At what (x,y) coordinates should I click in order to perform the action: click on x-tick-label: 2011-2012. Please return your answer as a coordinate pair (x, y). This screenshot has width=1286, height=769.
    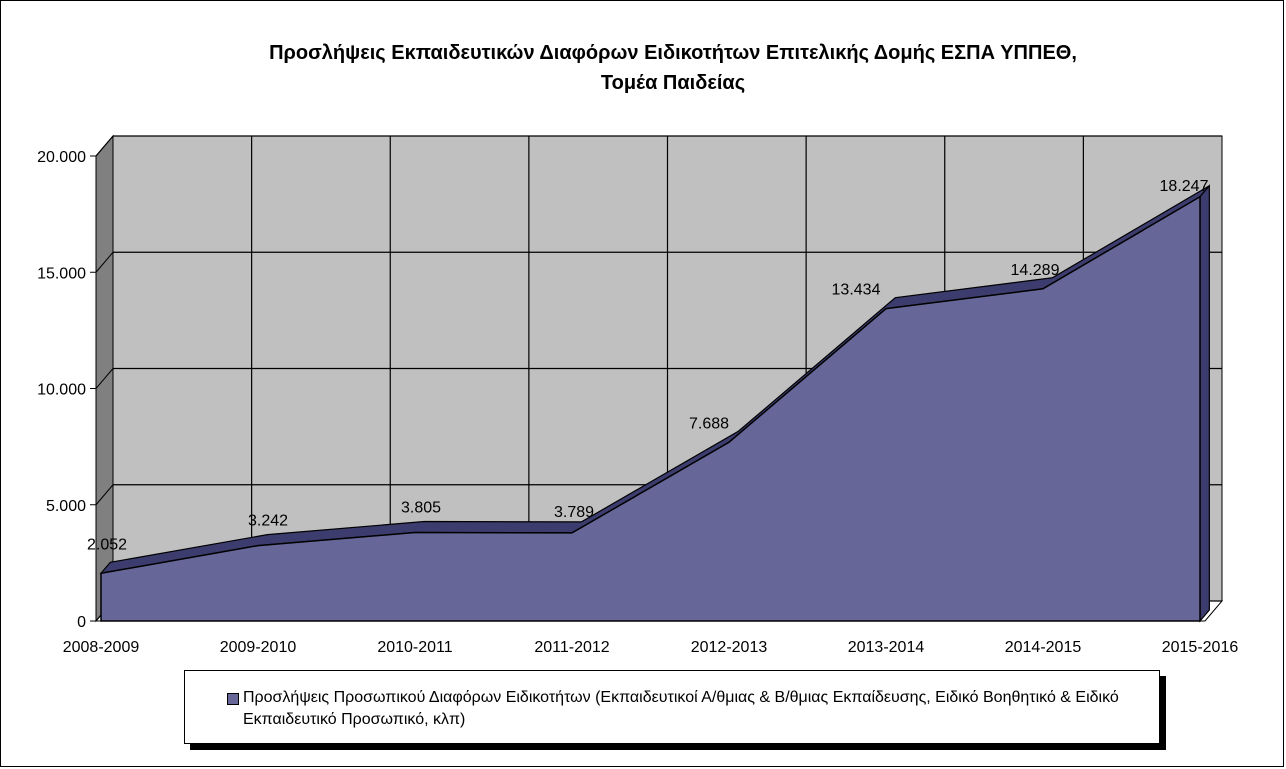
    Looking at the image, I should click on (571, 647).